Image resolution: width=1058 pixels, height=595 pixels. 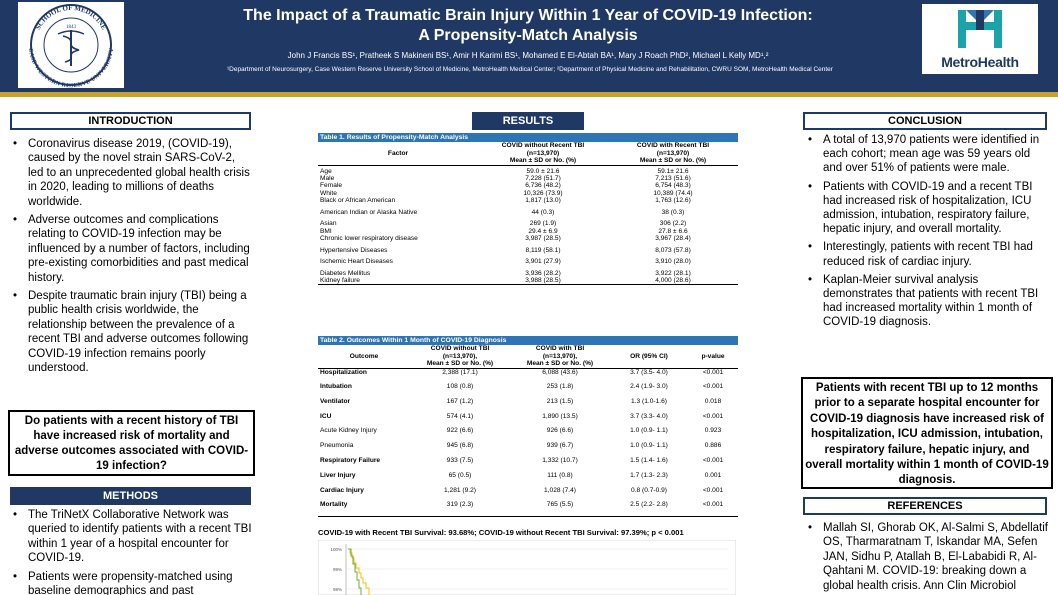 What do you see at coordinates (649, 490) in the screenshot?
I see `or-cell: 0.8 (0.7-0.9)` at bounding box center [649, 490].